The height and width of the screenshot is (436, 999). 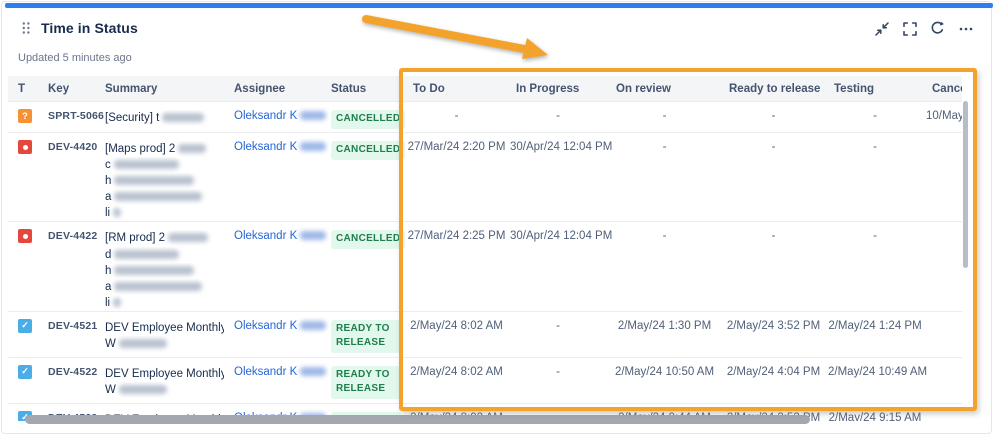 I want to click on column-header-in-progress: In Progress, so click(x=558, y=89).